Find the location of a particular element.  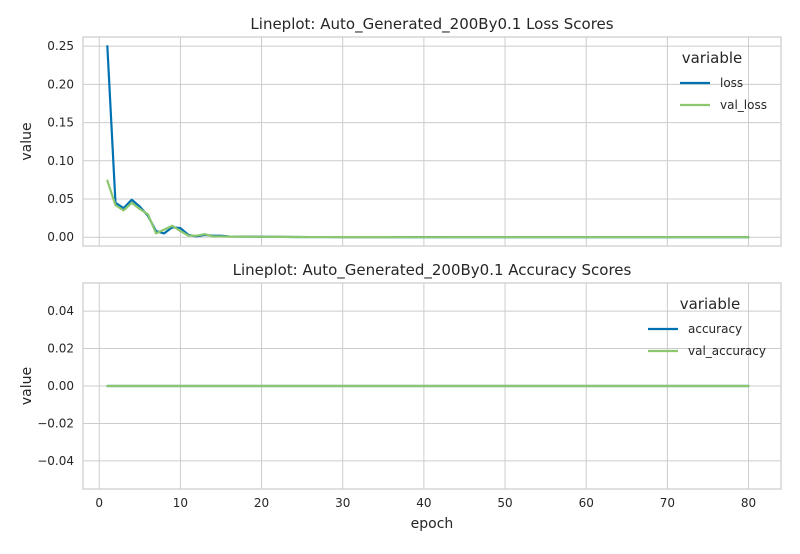

x-tick-label: 10 is located at coordinates (180, 503).